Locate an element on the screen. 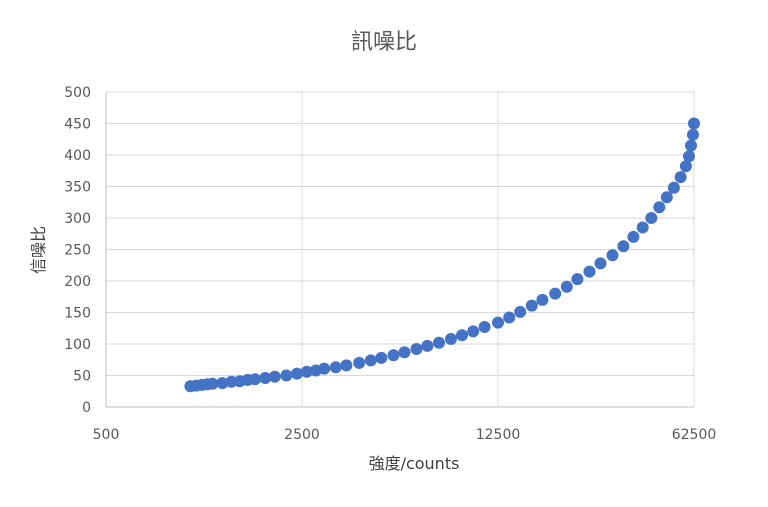 This screenshot has width=768, height=507. x-tick-label: 2500 is located at coordinates (302, 435).